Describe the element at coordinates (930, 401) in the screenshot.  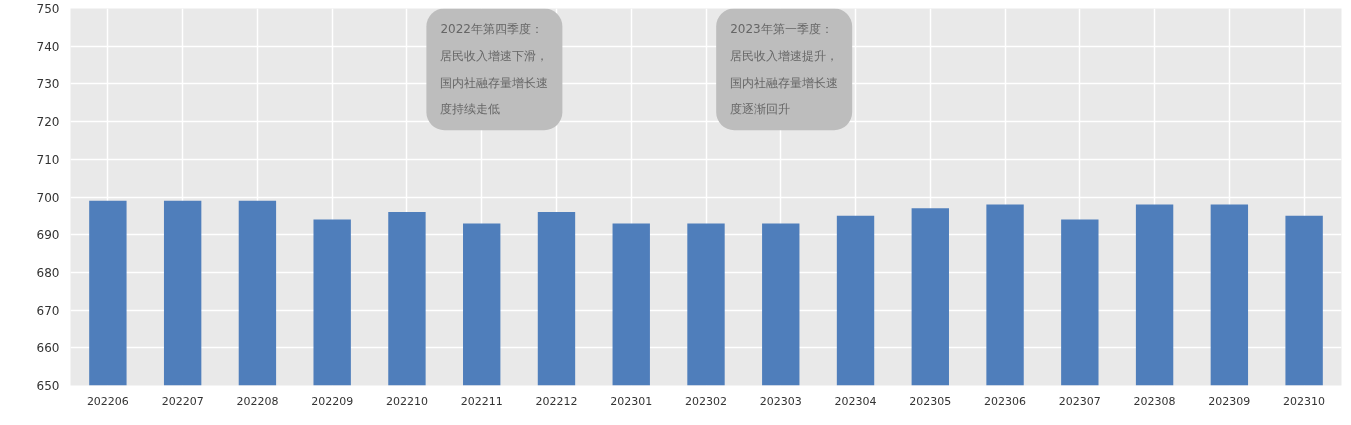
I see `x-tick-label: 202305` at that location.